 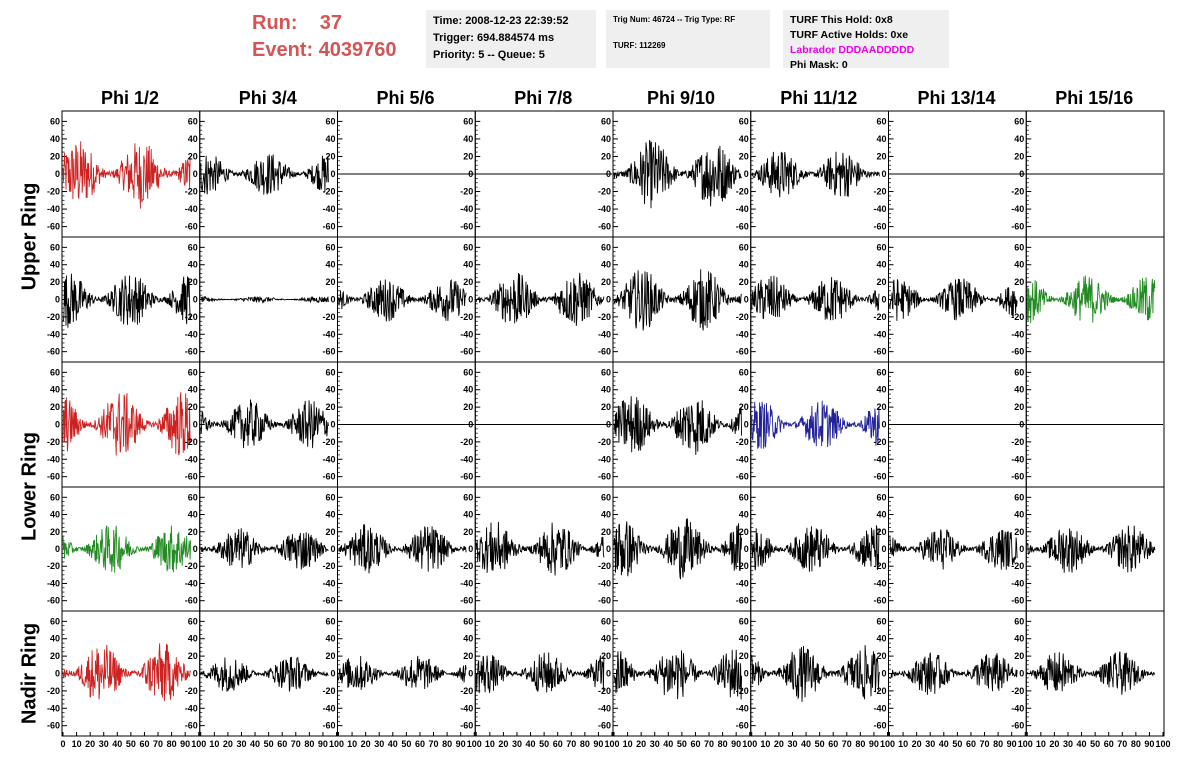 I want to click on panel-r4-c6: -60 -40 -20 0 20 40 60, so click(x=812, y=549).